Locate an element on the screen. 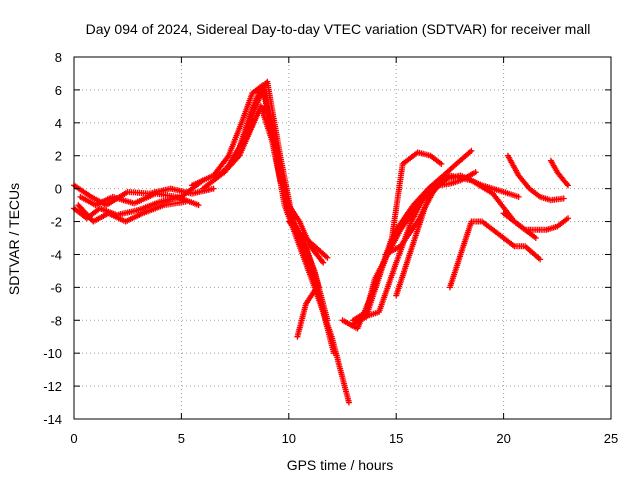 The height and width of the screenshot is (480, 640). y-tick-label: 4 is located at coordinates (58, 123).